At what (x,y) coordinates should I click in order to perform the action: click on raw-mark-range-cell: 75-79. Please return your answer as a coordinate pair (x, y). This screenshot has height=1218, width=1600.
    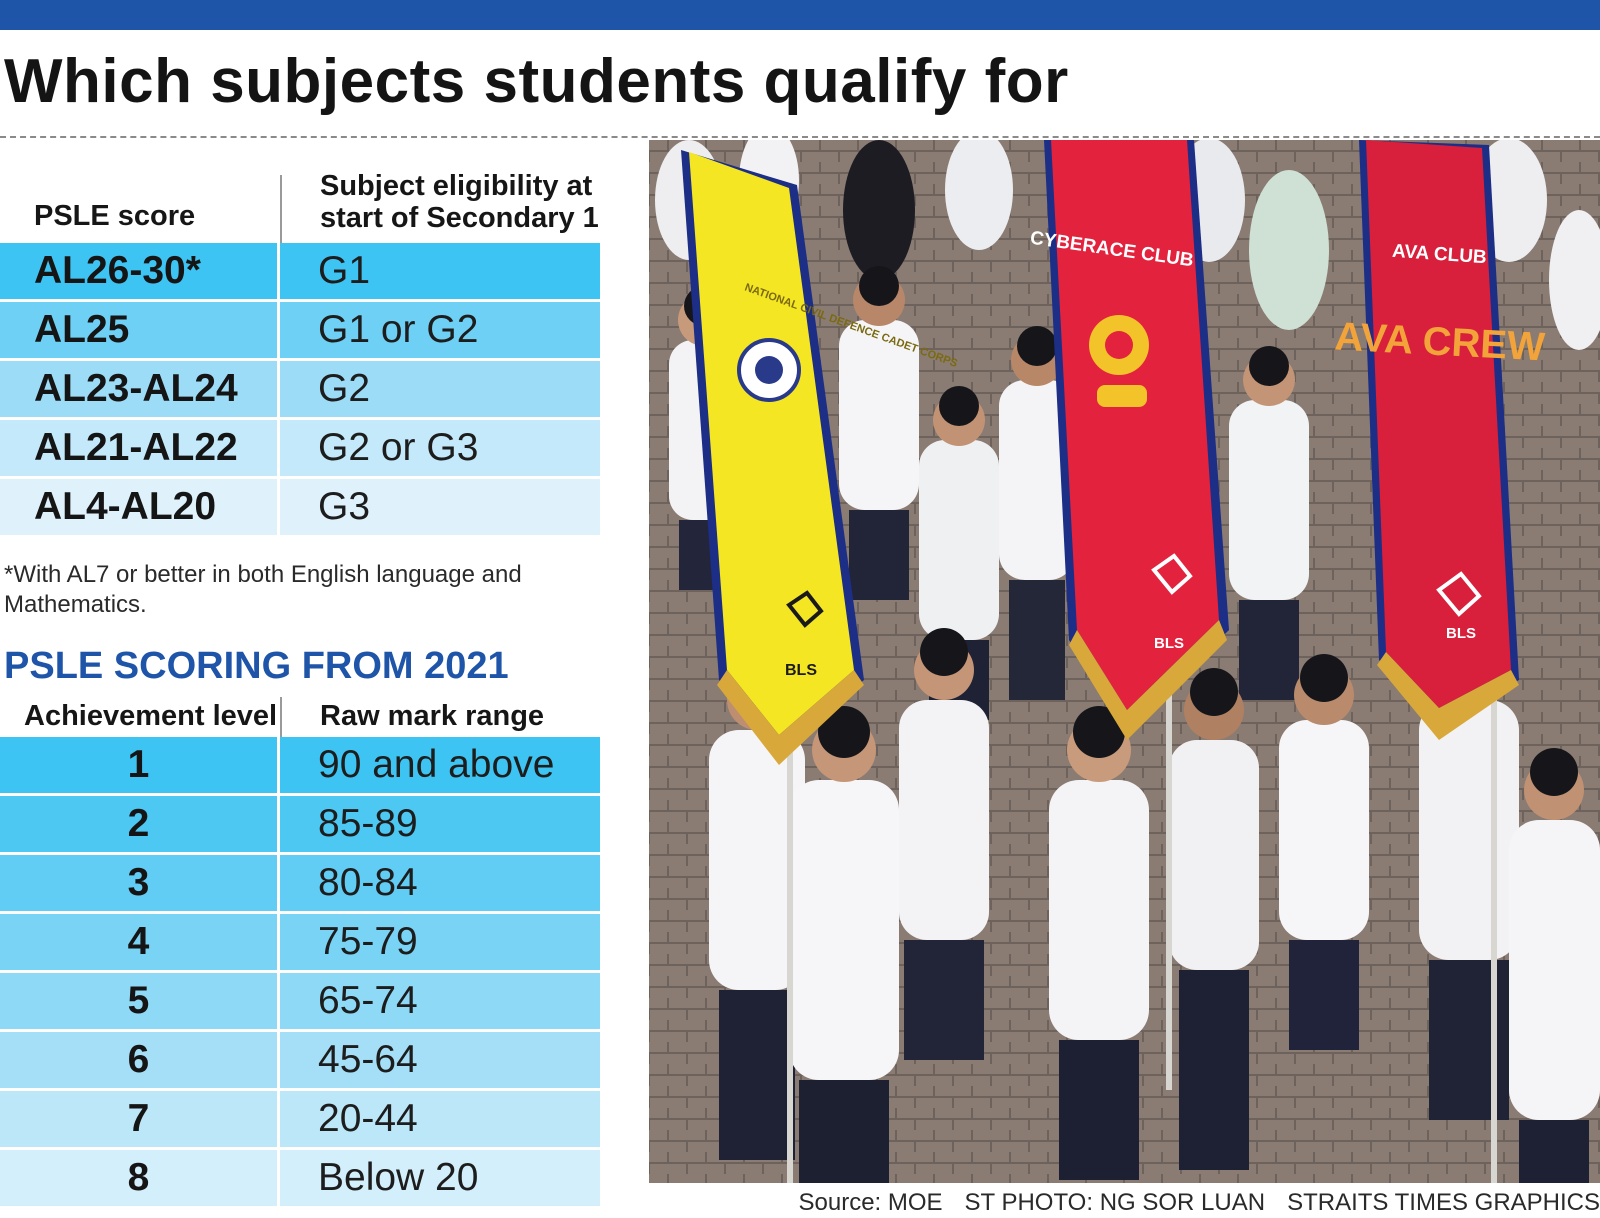
    Looking at the image, I should click on (440, 942).